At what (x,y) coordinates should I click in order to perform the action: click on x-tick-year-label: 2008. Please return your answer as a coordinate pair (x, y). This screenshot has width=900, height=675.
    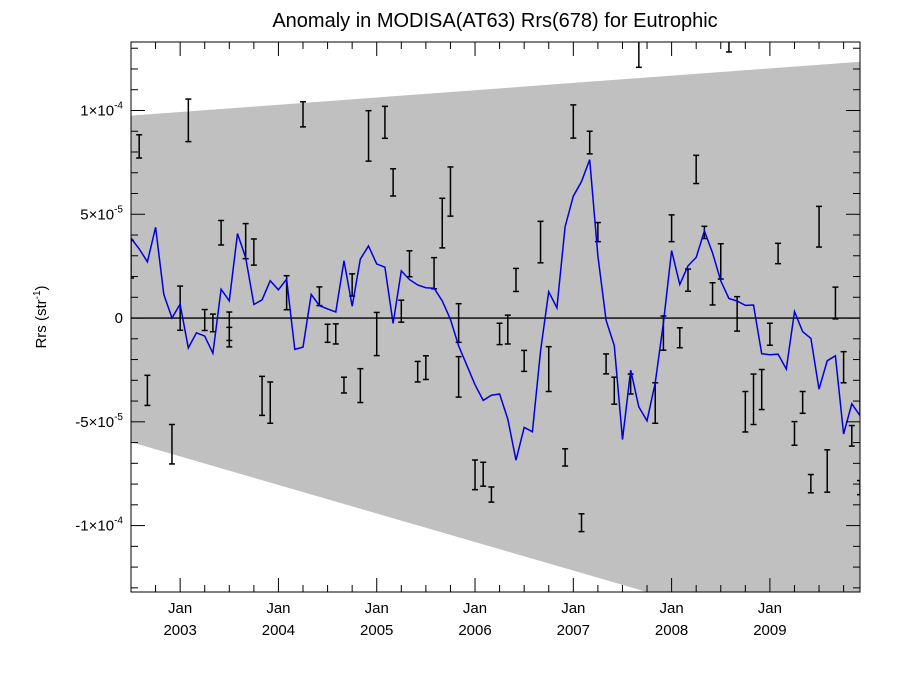
    Looking at the image, I should click on (671, 630).